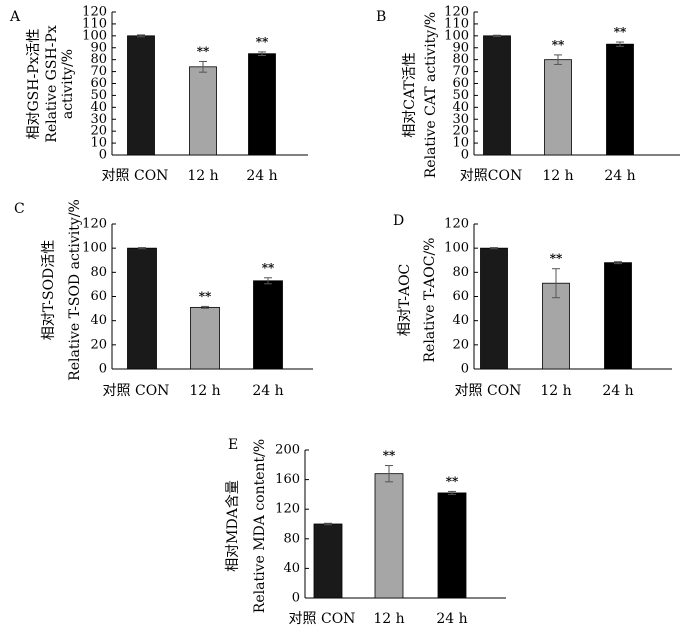 This screenshot has height=643, width=700. I want to click on y-axis-label: 相对GSH-Px活性, so click(34, 83).